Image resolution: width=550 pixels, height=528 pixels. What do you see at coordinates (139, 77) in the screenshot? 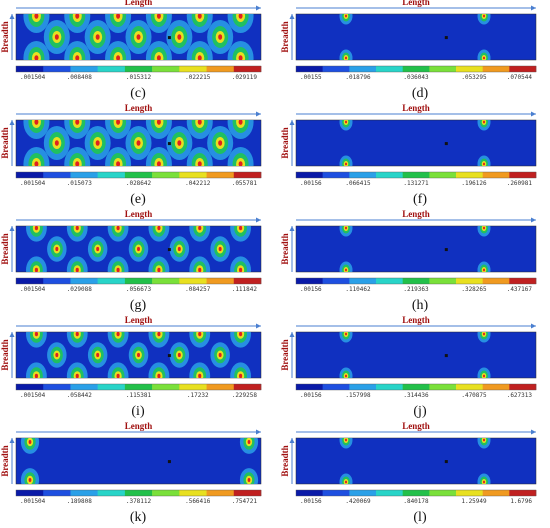
I see `legend-tick-label: .015312` at bounding box center [139, 77].